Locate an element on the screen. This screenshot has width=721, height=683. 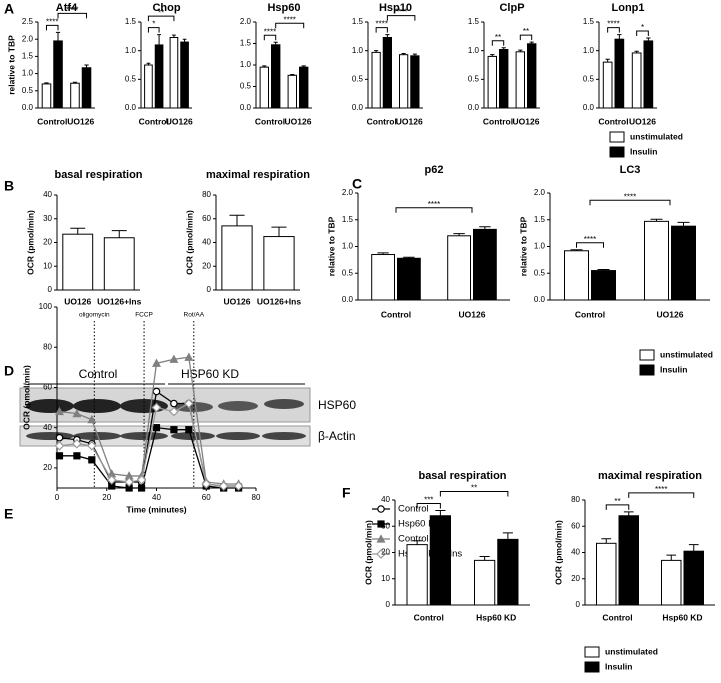
y-tick-label: 10 is located at coordinates (385, 578).